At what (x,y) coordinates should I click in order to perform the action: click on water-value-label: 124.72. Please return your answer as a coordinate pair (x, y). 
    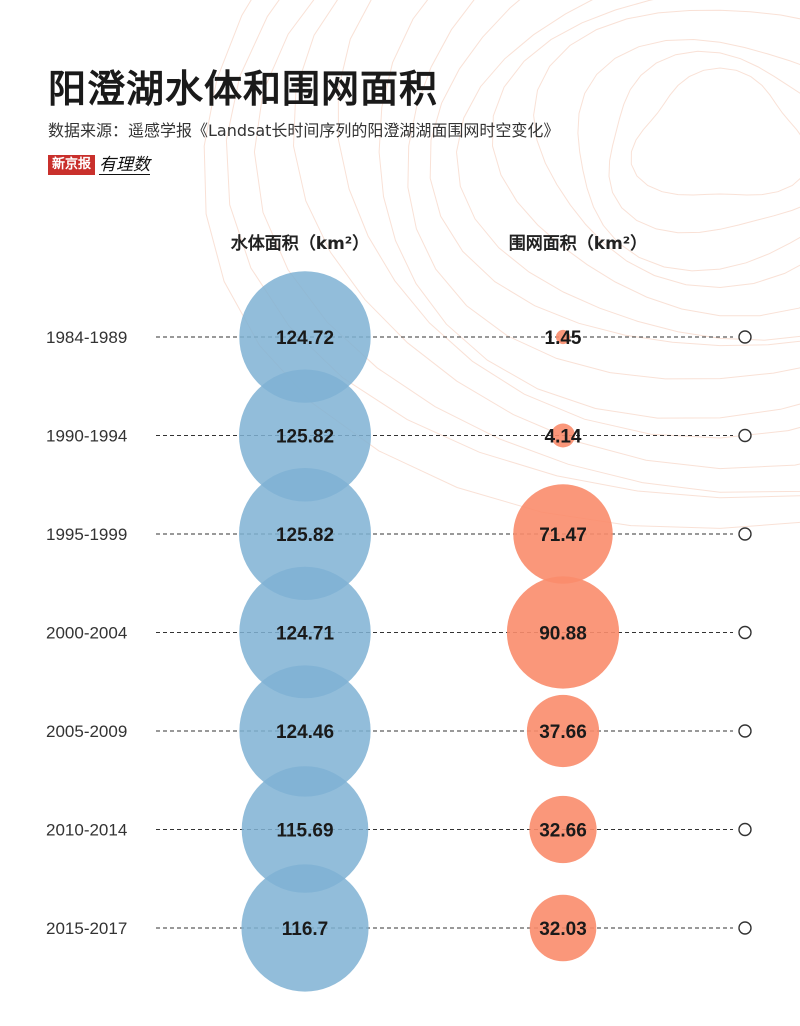
    Looking at the image, I should click on (305, 338).